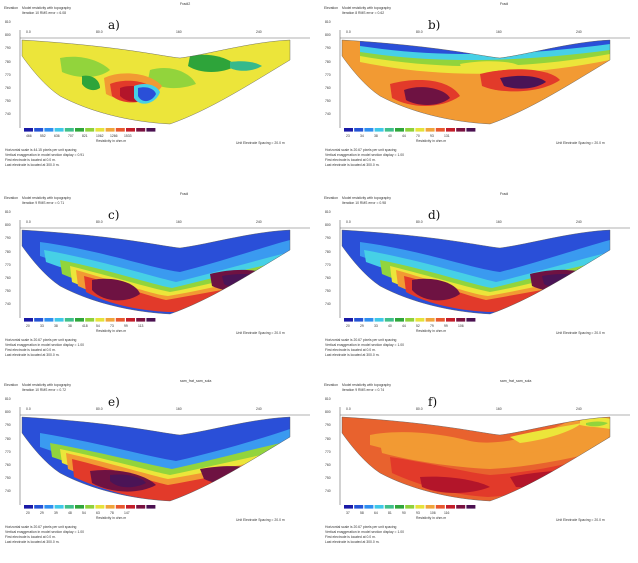 The height and width of the screenshot is (563, 638). I want to click on resistivity-zone-blue, so click(485, 47).